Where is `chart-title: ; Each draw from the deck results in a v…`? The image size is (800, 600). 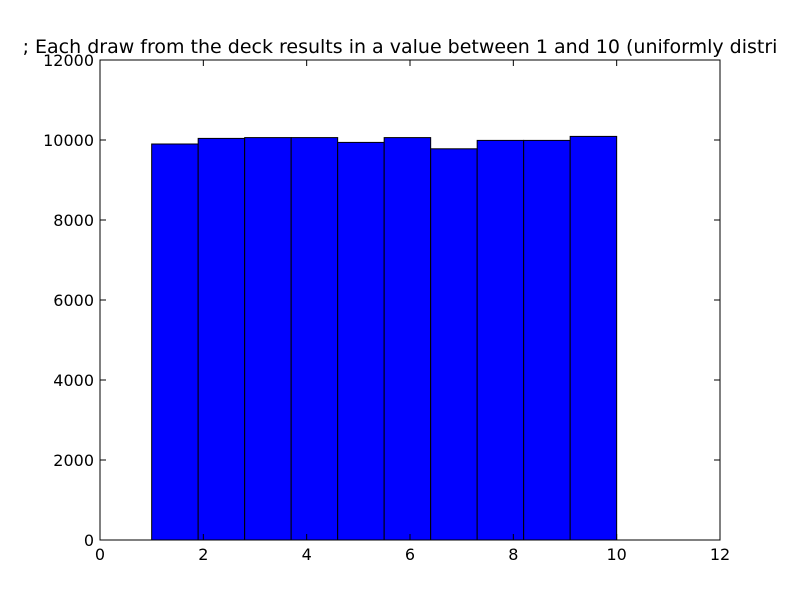
chart-title: ; Each draw from the deck results in a v… is located at coordinates (400, 47).